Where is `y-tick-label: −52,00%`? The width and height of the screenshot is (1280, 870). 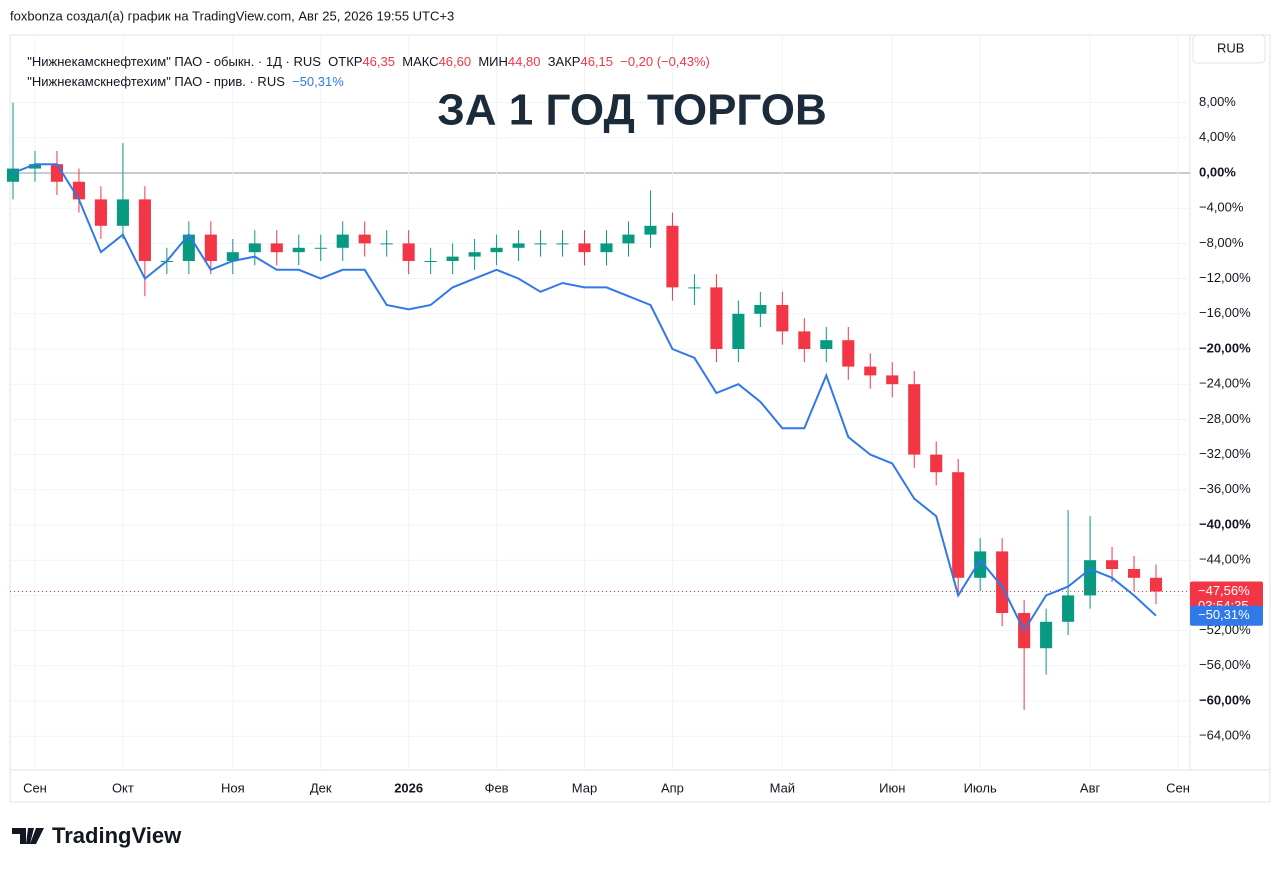
y-tick-label: −52,00% is located at coordinates (1225, 629).